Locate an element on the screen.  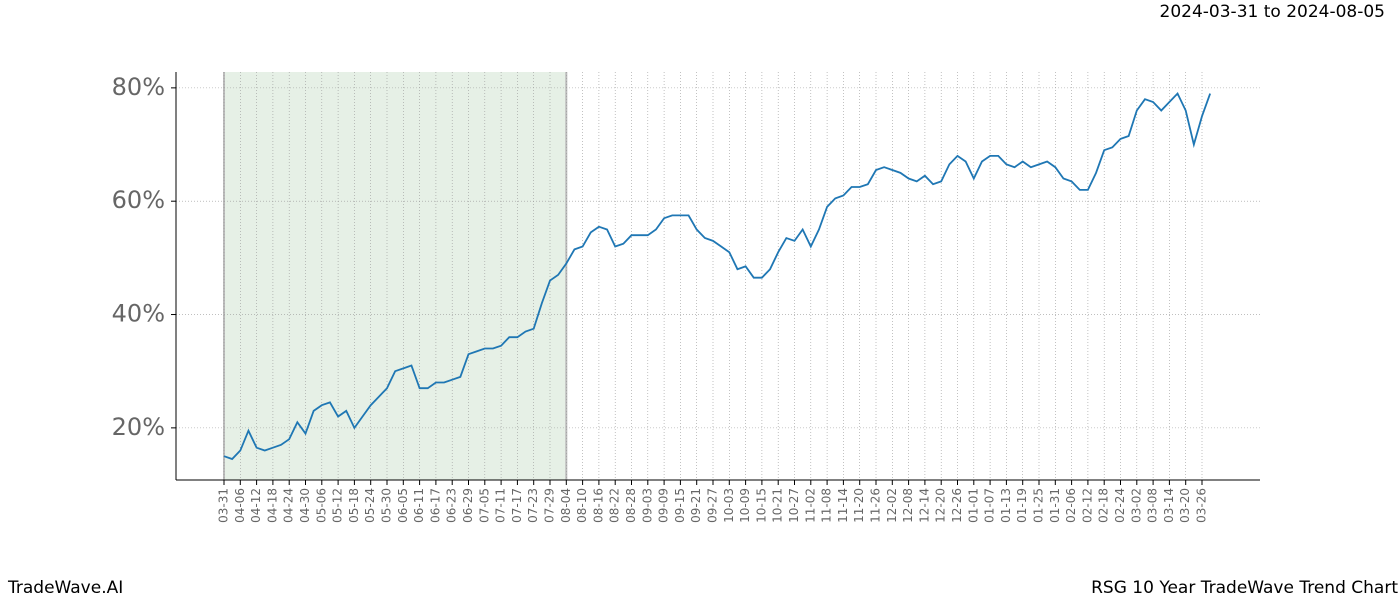
x-tick-label: 12-08 is located at coordinates (908, 505).